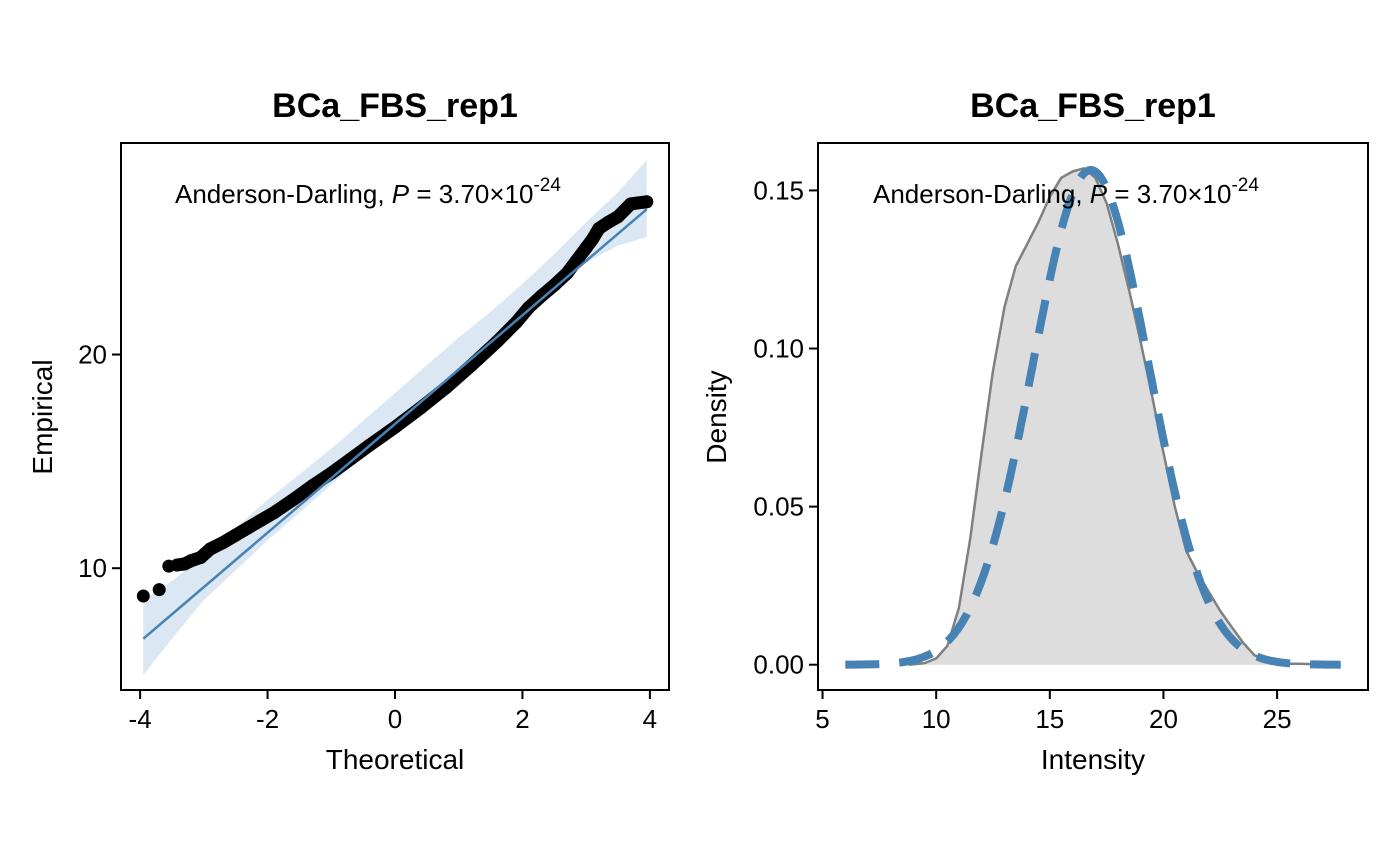  I want to click on density-x-tick-label: 10, so click(936, 719).